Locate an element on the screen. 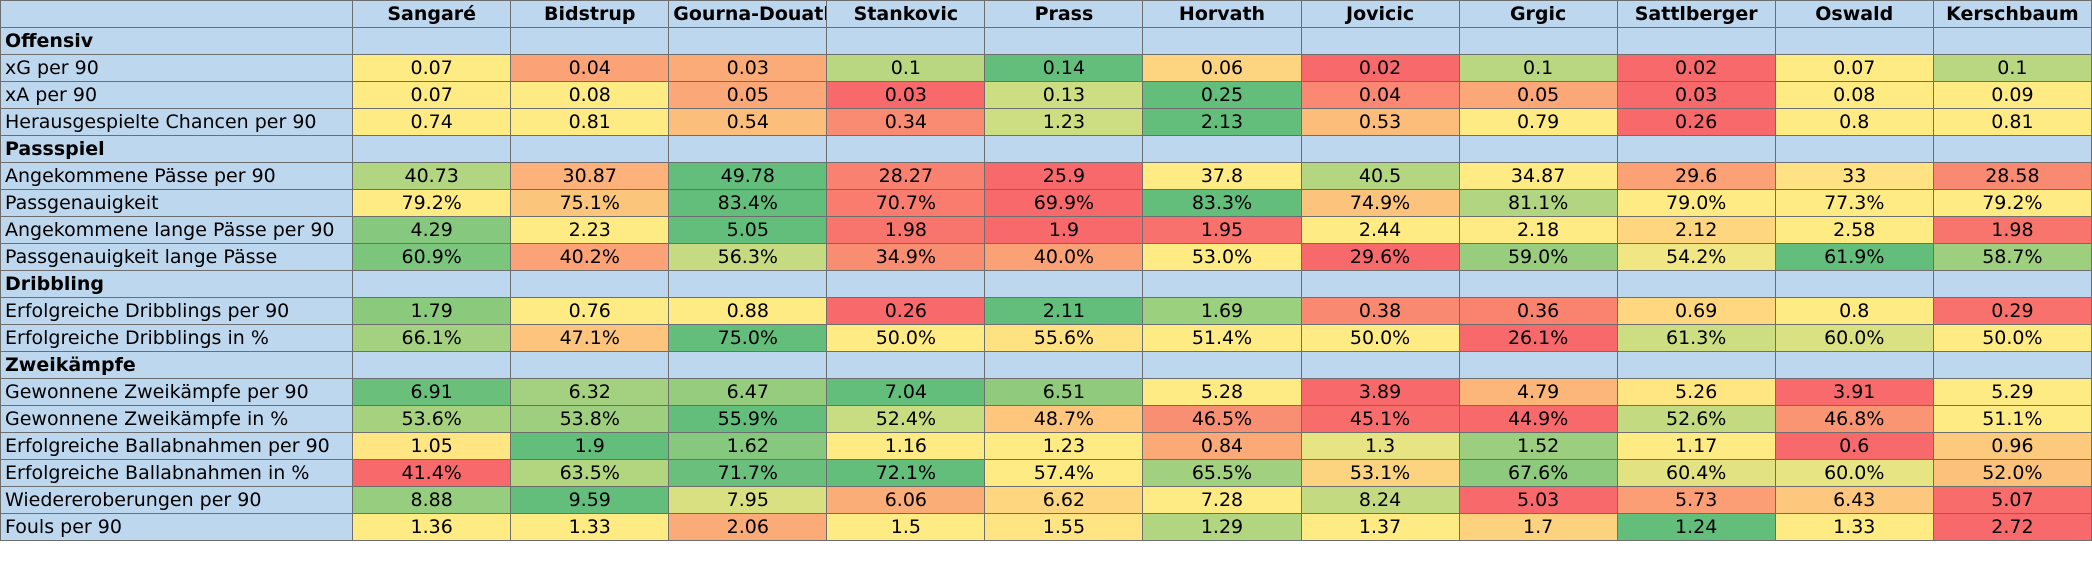 The width and height of the screenshot is (2092, 561). metric-value-cell: 5.03 is located at coordinates (1538, 500).